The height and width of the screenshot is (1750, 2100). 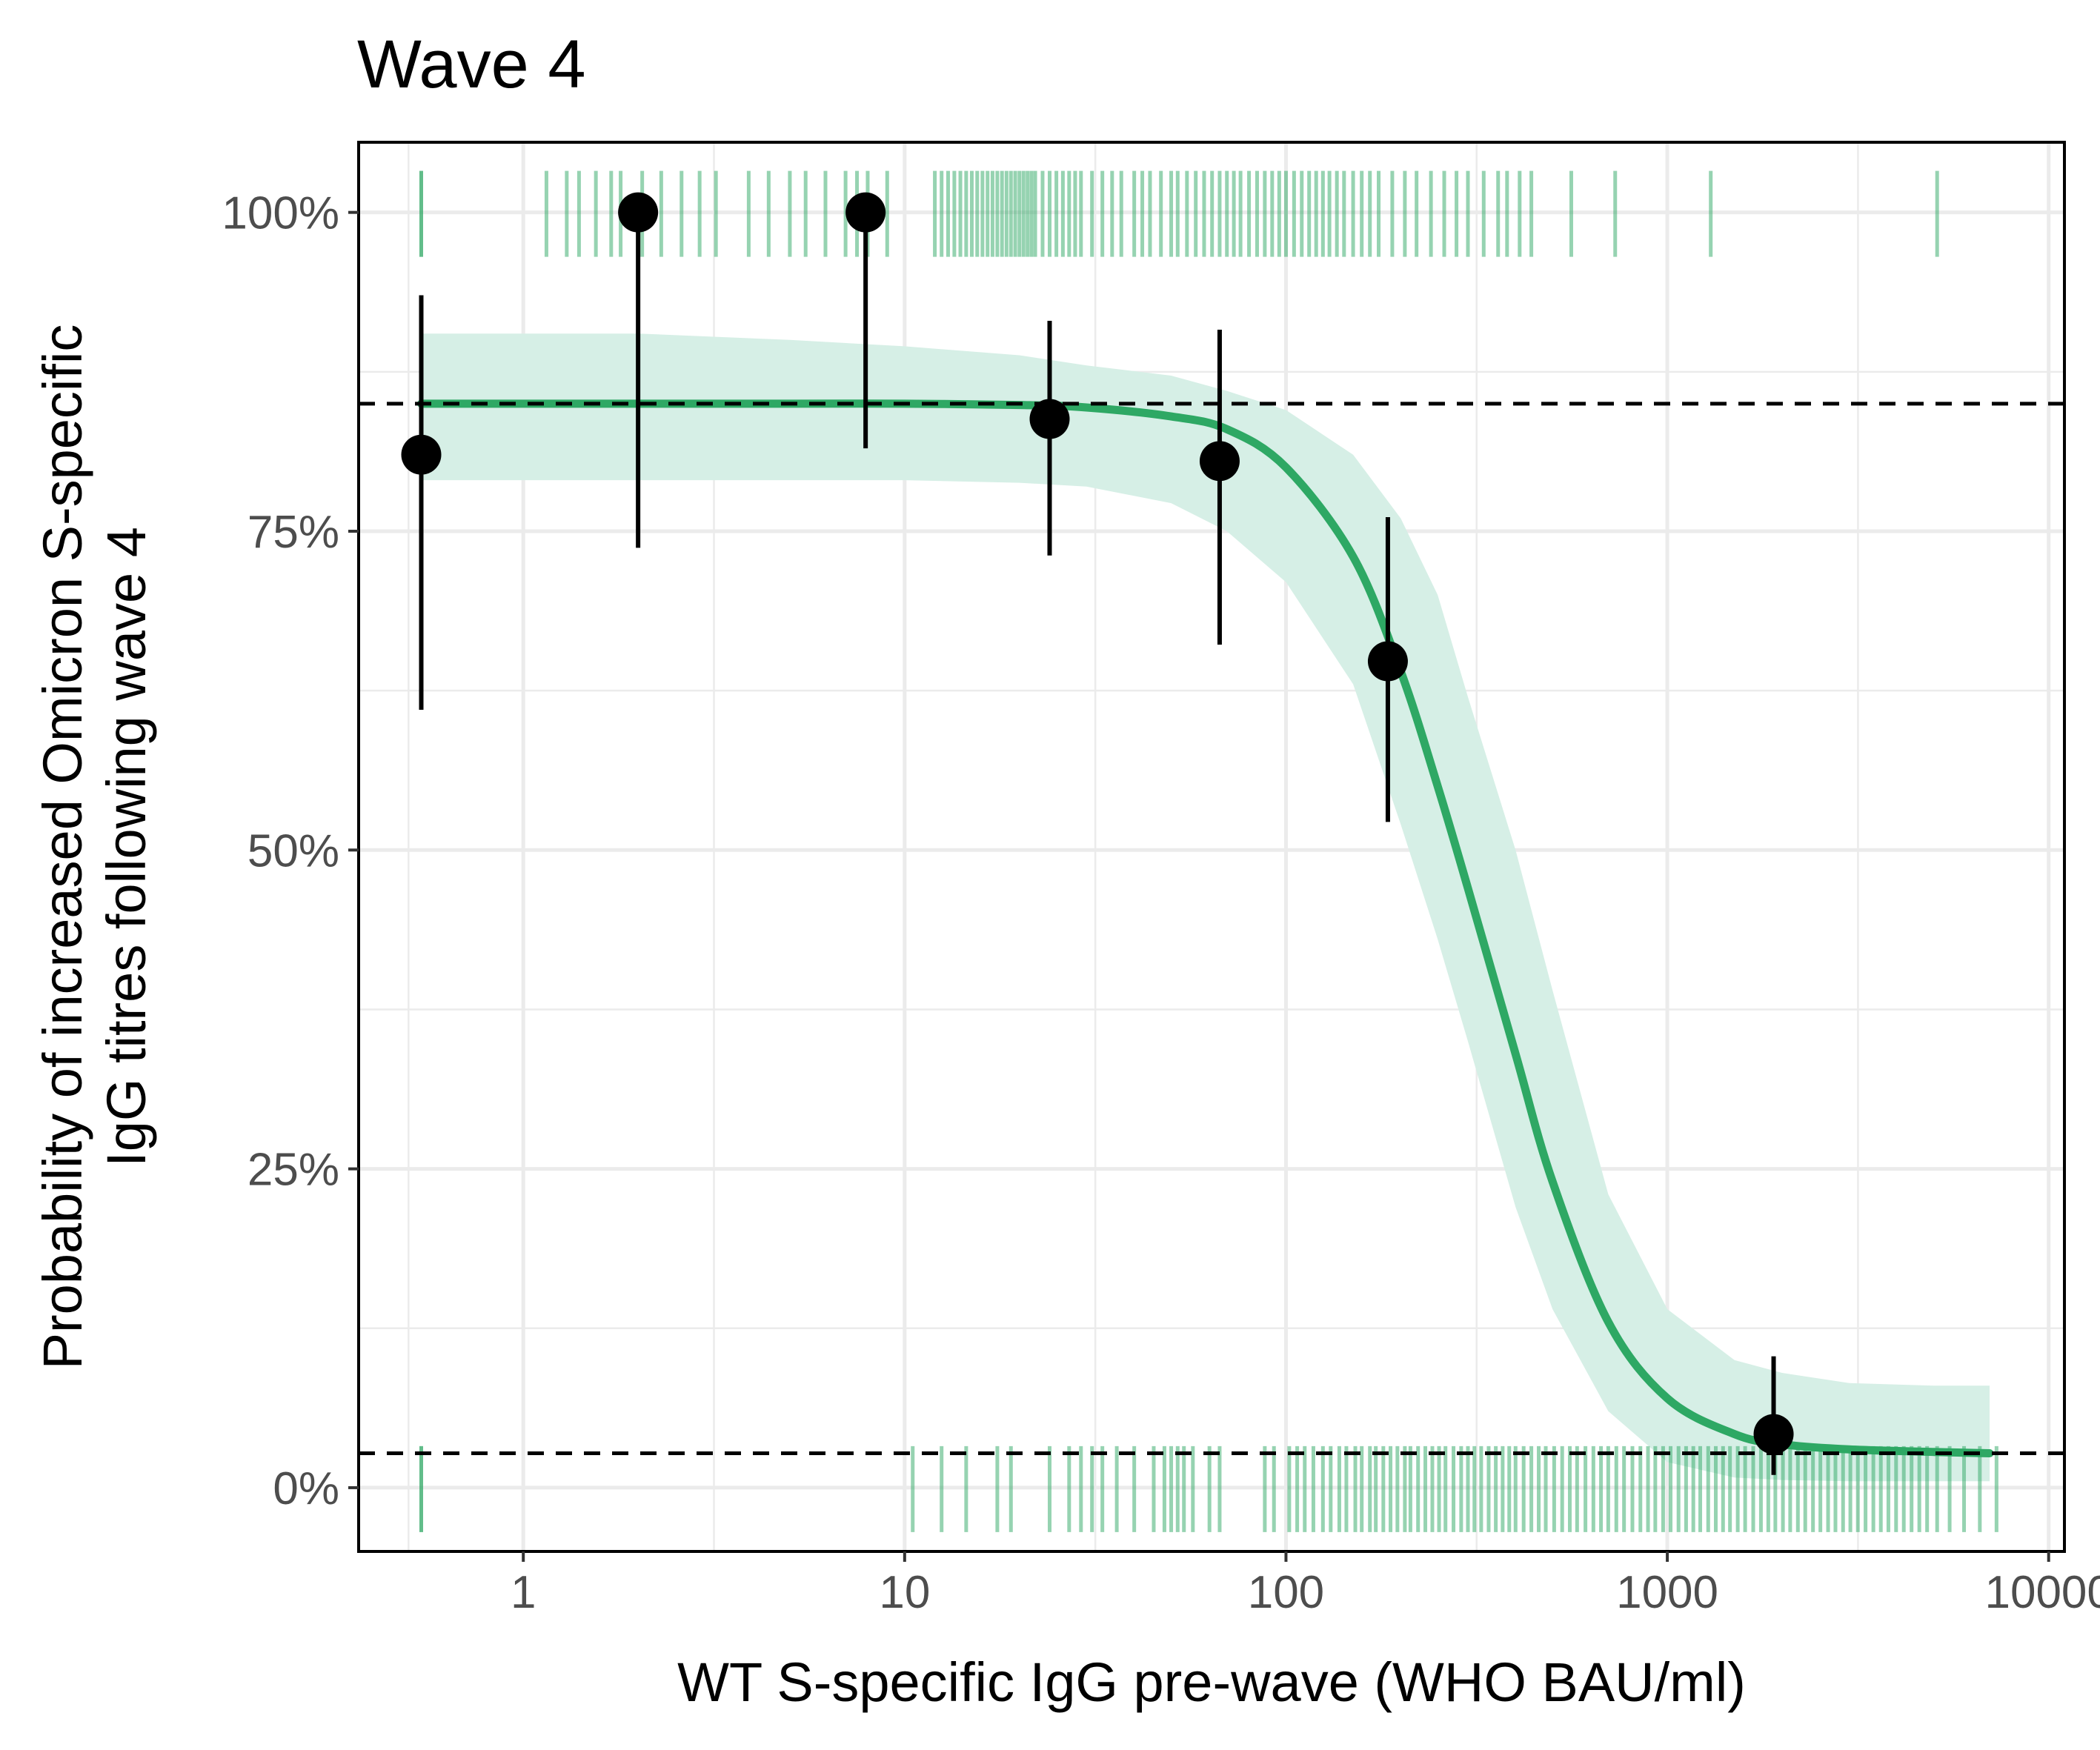 I want to click on x-tick-label: 100, so click(x=1286, y=1593).